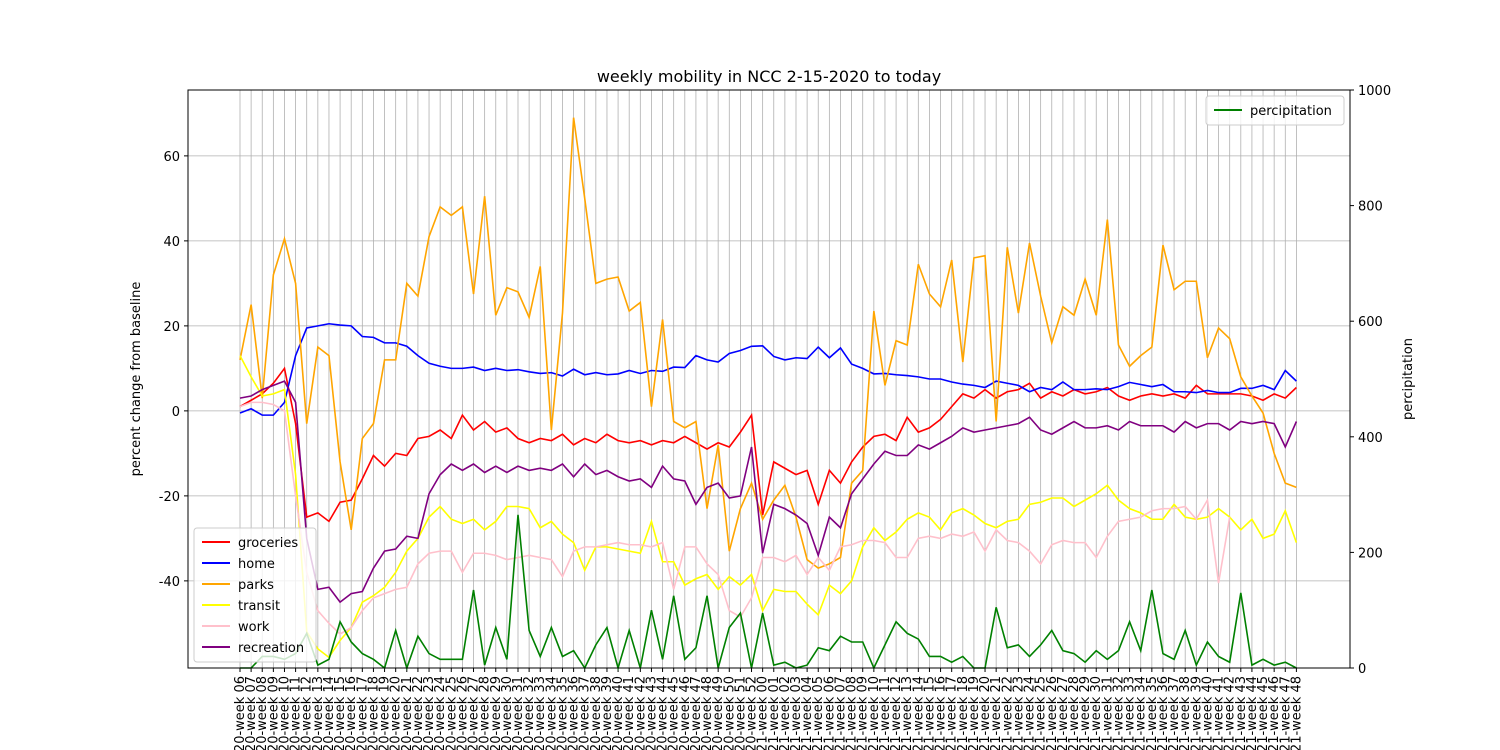 Image resolution: width=1500 pixels, height=750 pixels. What do you see at coordinates (640, 713) in the screenshot?
I see `x-tick-label: 2020-week 42` at bounding box center [640, 713].